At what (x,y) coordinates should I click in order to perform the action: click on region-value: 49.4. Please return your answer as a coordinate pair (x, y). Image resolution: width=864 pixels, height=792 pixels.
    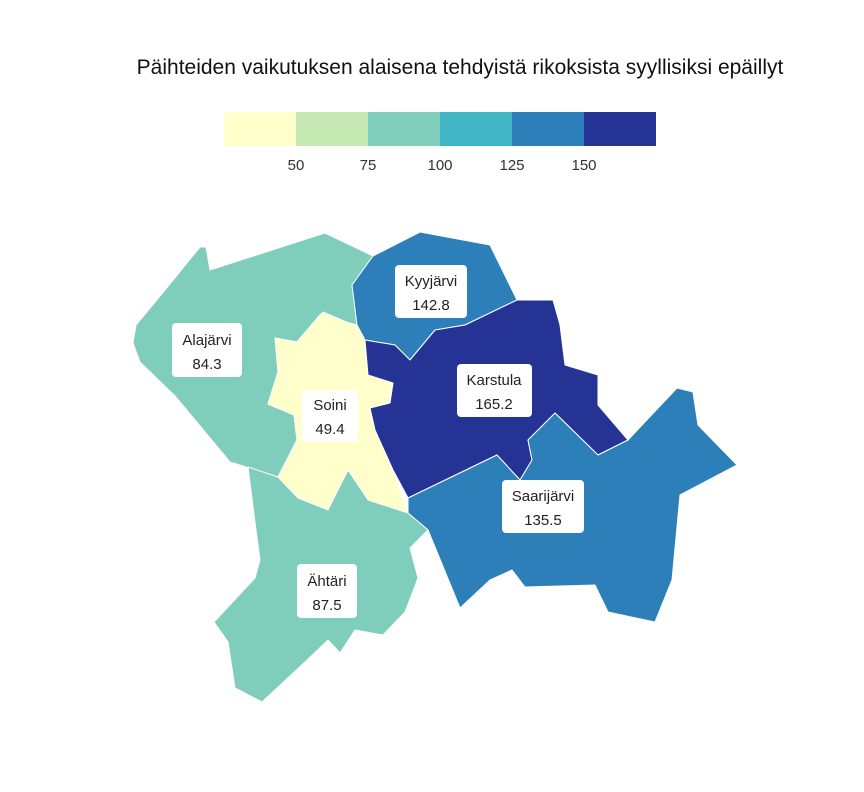
    Looking at the image, I should click on (329, 429).